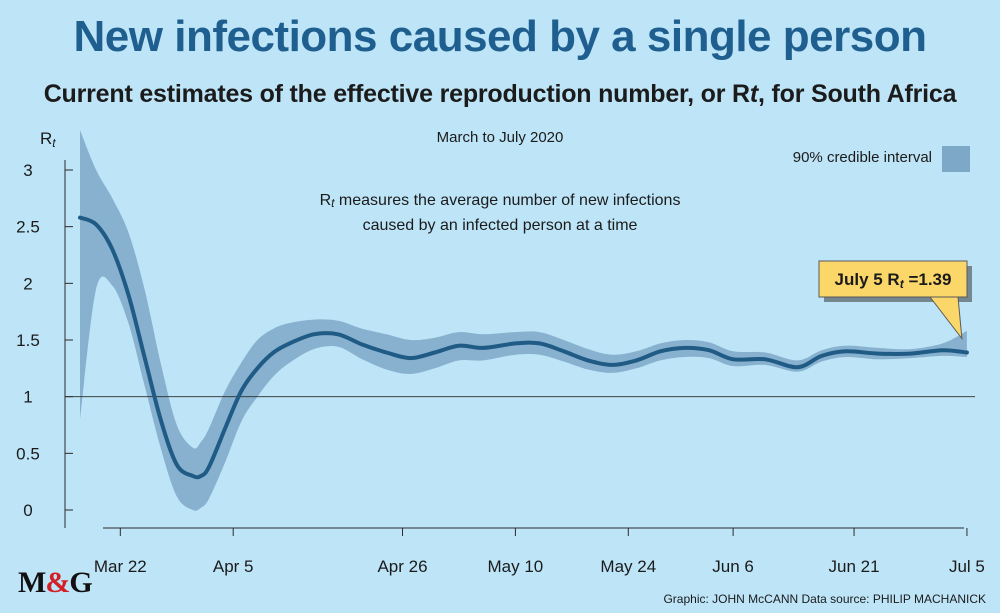 The height and width of the screenshot is (613, 1000). I want to click on y-tick-label: 0.5, so click(28, 453).